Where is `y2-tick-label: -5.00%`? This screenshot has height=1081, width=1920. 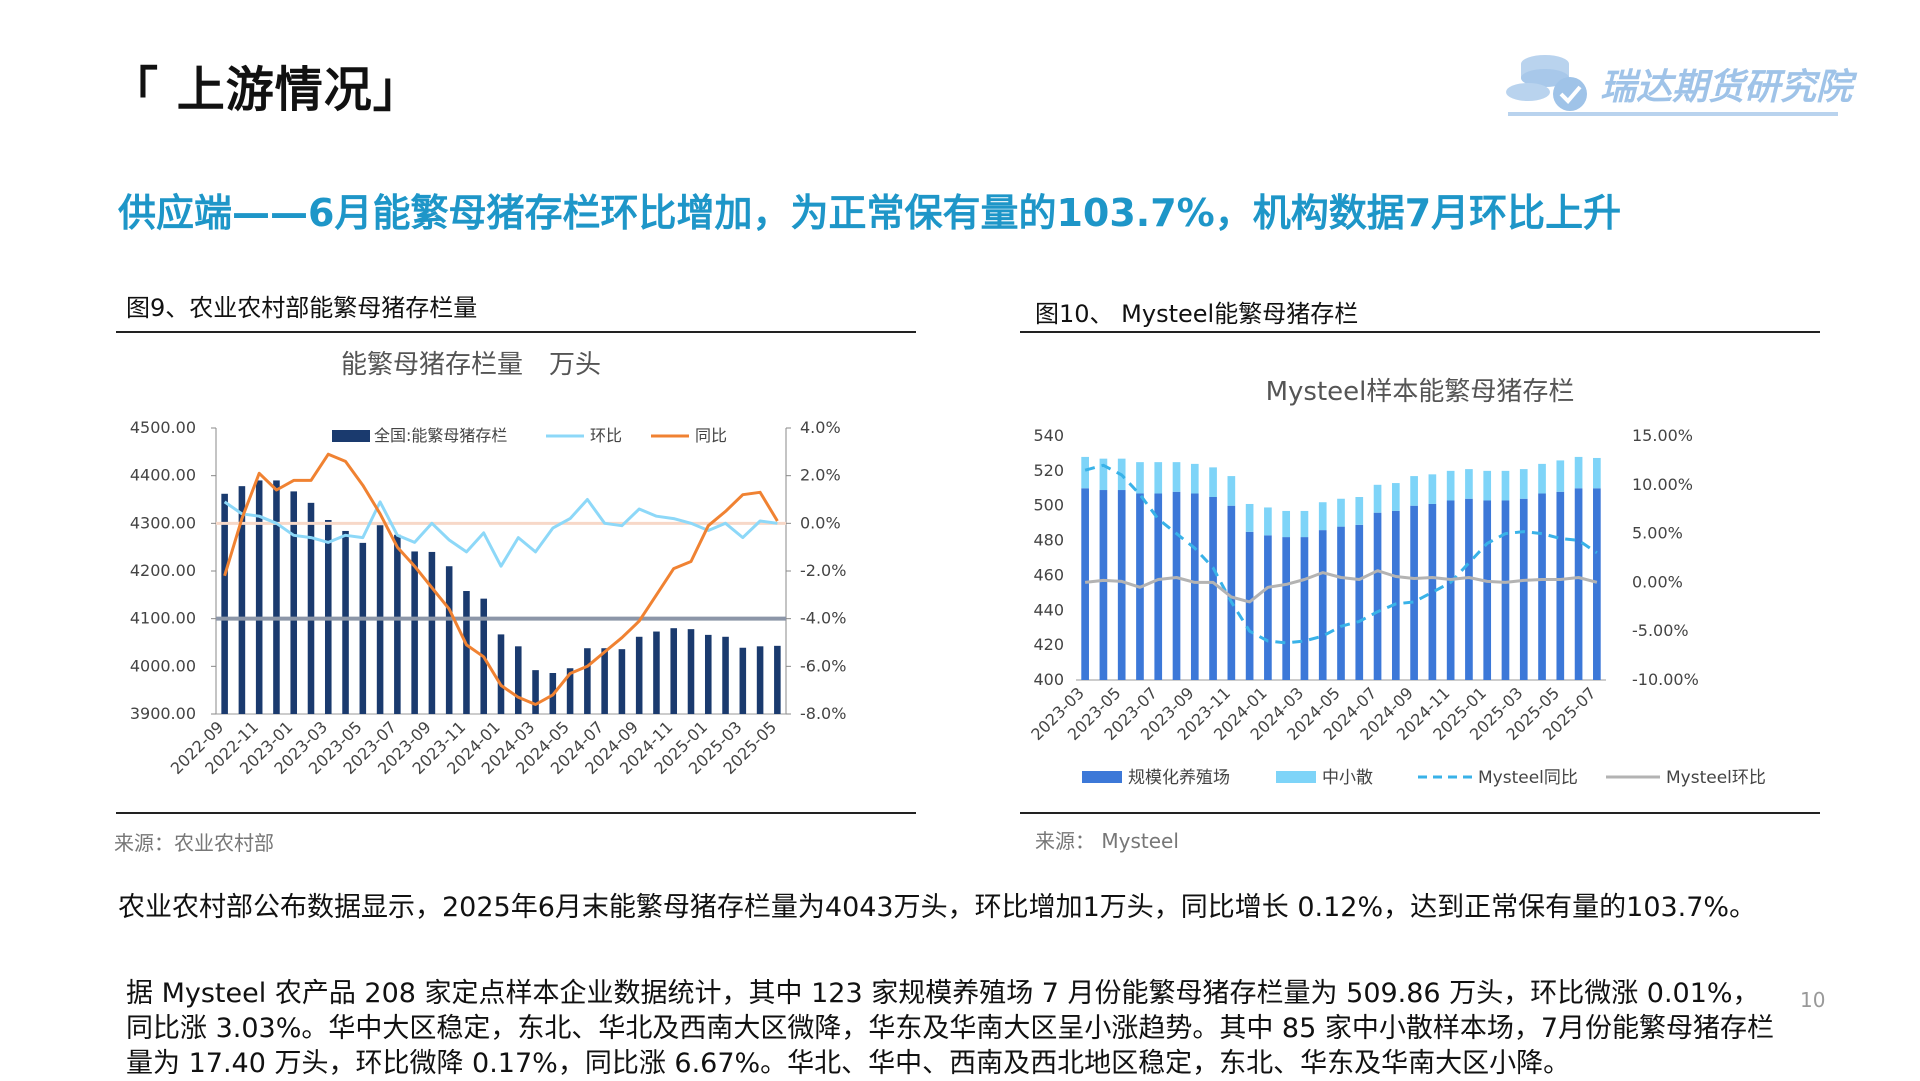 y2-tick-label: -5.00% is located at coordinates (1660, 630).